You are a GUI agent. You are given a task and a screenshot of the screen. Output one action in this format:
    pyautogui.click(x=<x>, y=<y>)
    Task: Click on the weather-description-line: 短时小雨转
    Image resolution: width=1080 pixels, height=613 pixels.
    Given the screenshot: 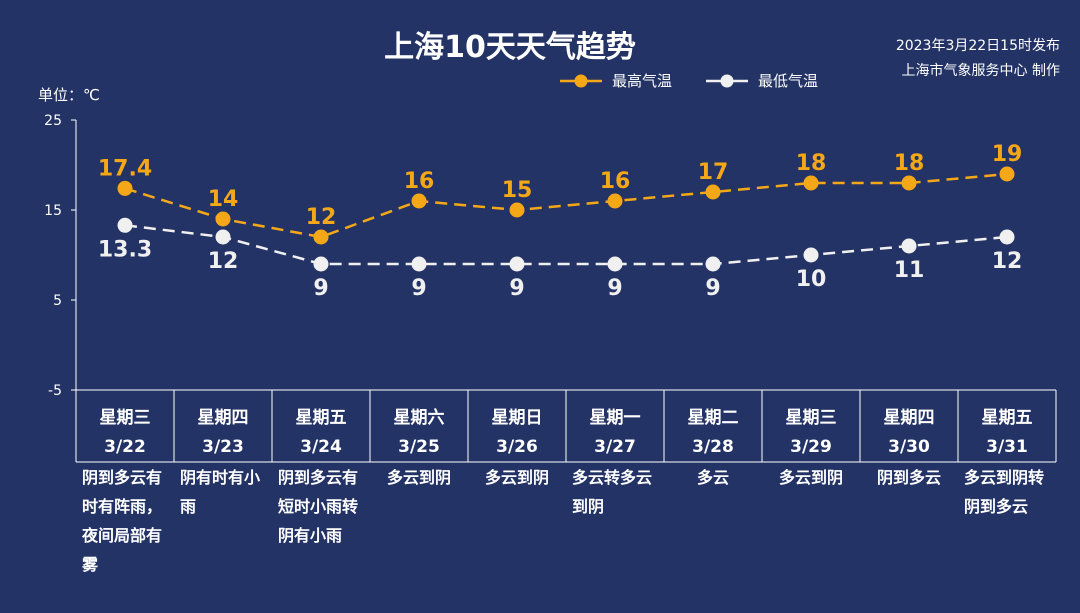 What is the action you would take?
    pyautogui.click(x=318, y=506)
    